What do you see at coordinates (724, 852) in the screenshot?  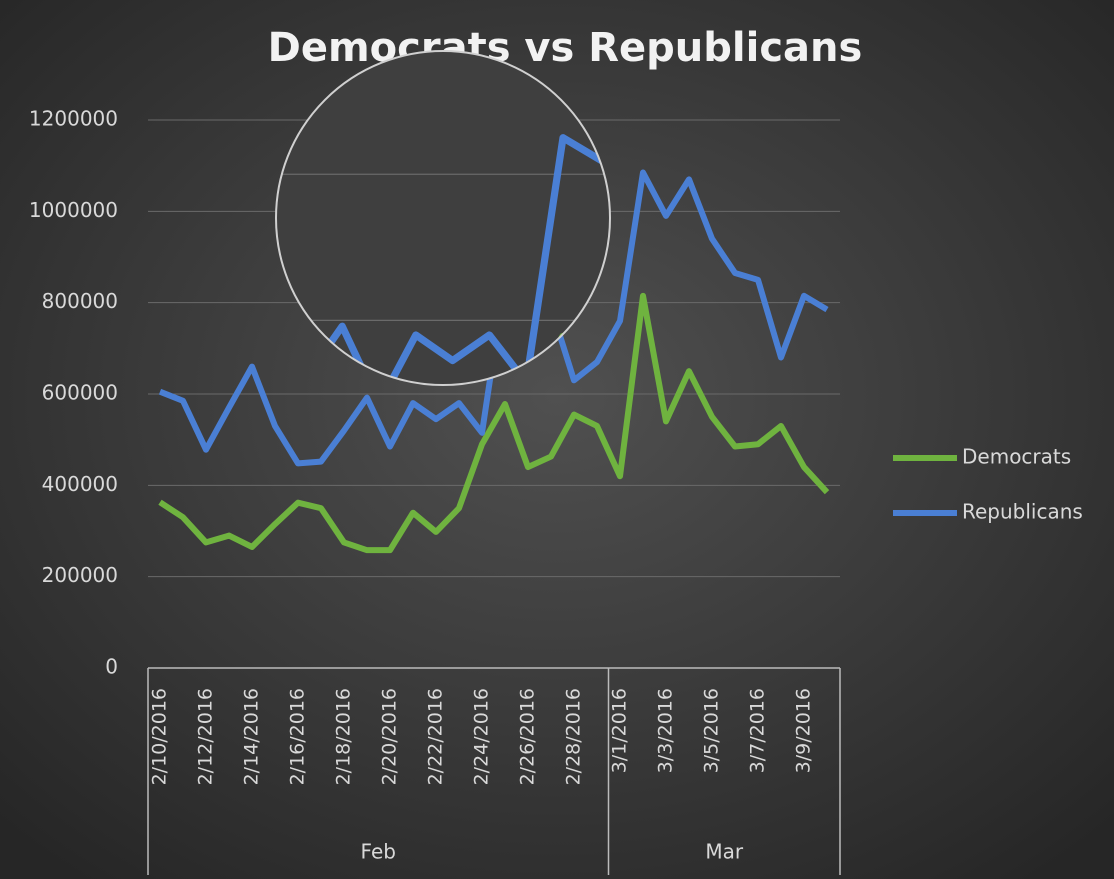 I see `group-label: Mar` at bounding box center [724, 852].